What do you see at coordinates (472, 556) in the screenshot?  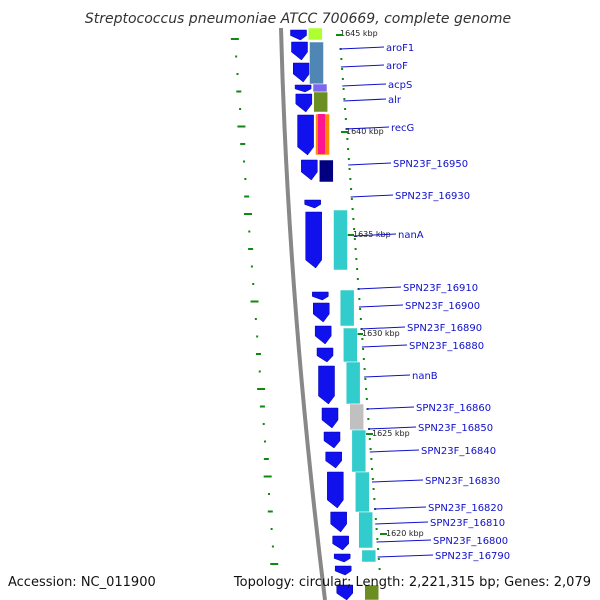 I see `gene-label-SPN23F_16790: SPN23F_16790` at bounding box center [472, 556].